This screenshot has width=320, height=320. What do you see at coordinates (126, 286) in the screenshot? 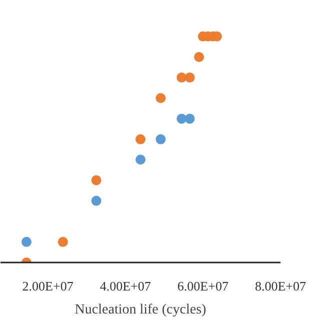
I see `x-tick-label: 4.00E+07` at bounding box center [126, 286].